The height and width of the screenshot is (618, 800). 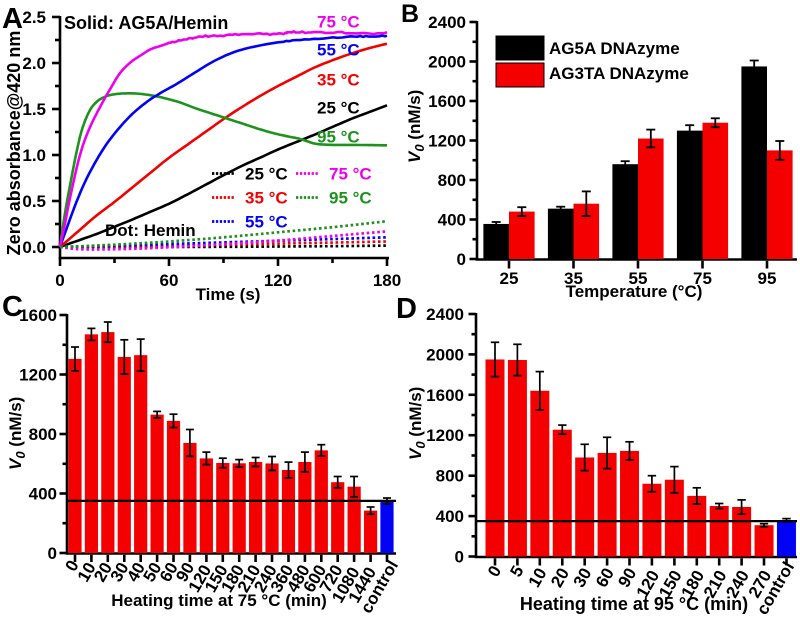 I want to click on svg-text: 2.5, so click(x=34, y=17).